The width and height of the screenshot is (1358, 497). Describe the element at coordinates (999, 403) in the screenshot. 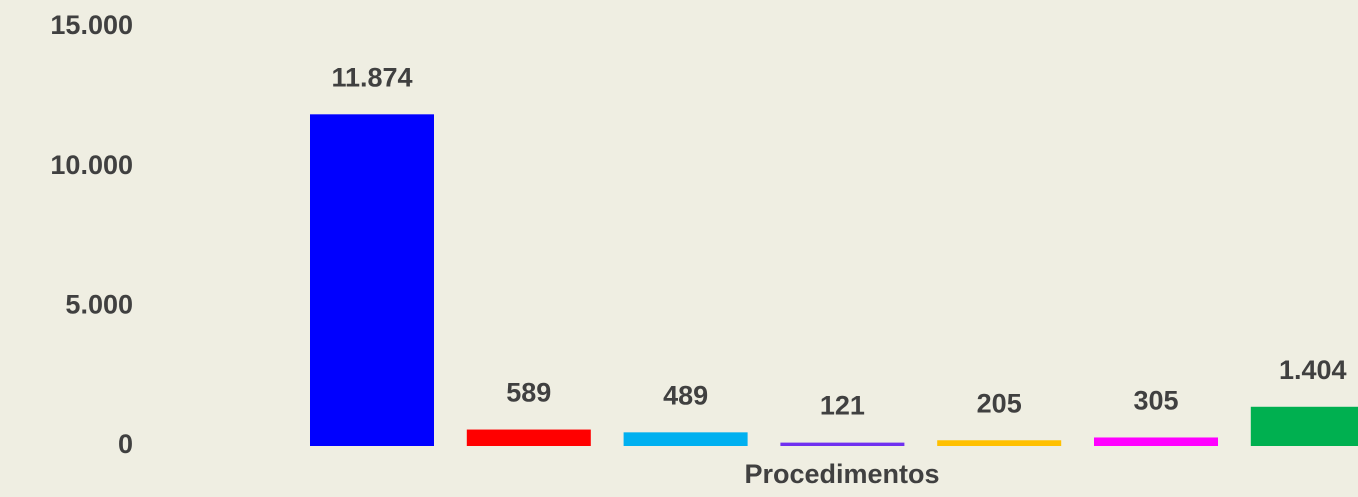

I see `data-label: 205` at that location.